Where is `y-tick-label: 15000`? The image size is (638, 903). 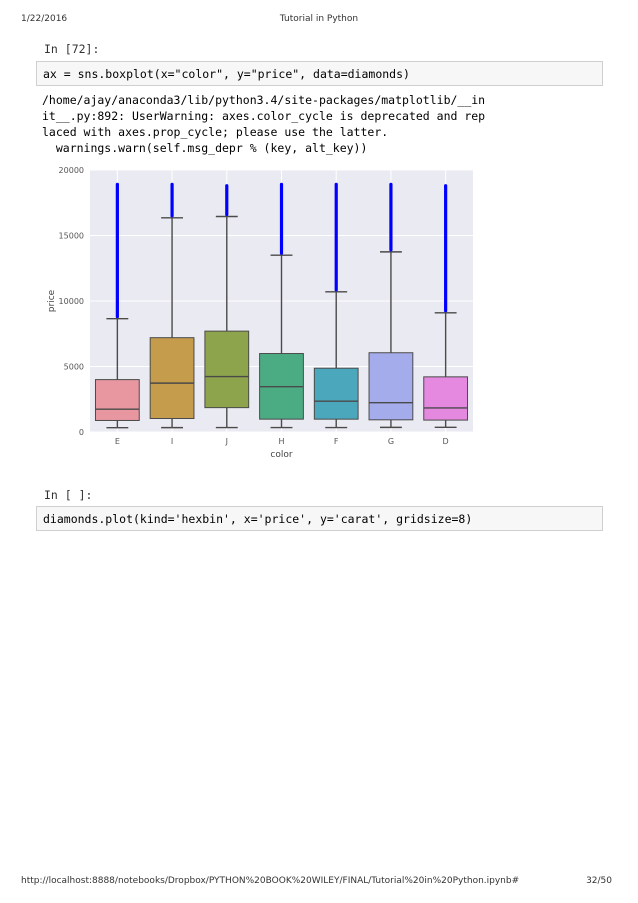 y-tick-label: 15000 is located at coordinates (71, 236).